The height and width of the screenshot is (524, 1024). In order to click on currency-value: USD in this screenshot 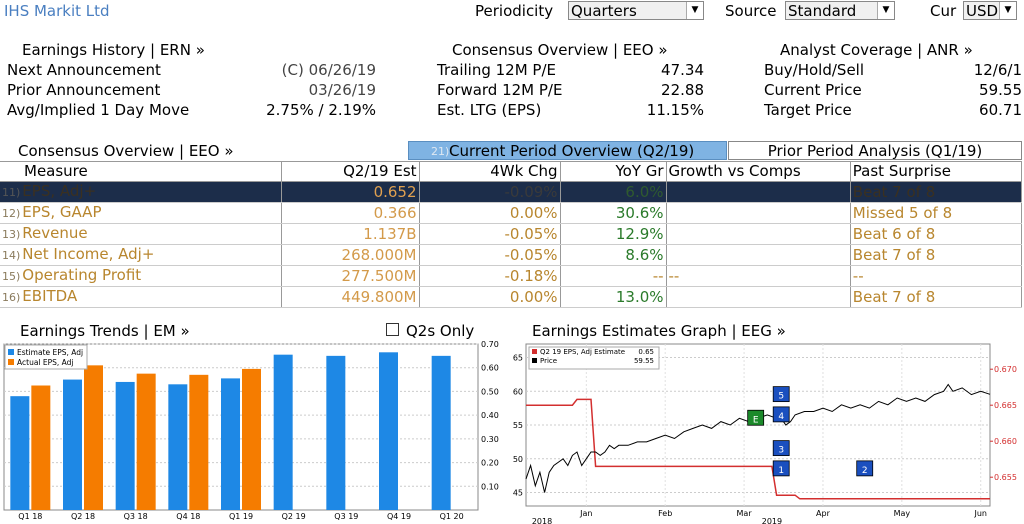, I will do `click(982, 11)`.